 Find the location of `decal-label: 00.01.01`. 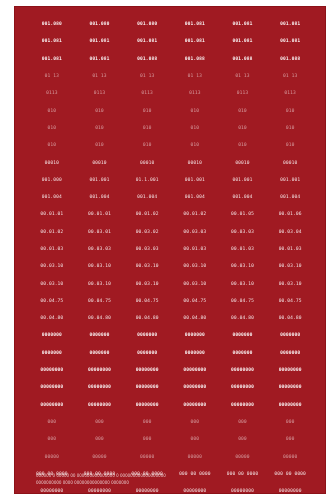

decal-label: 00.01.01 is located at coordinates (99, 215).